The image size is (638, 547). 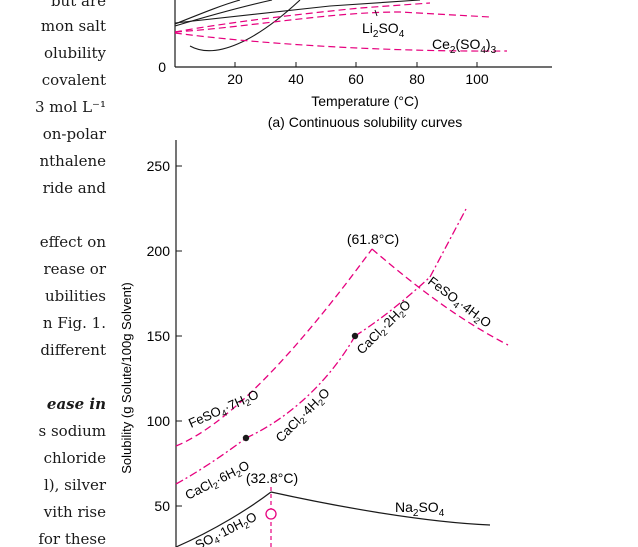 What do you see at coordinates (72, 242) in the screenshot?
I see `text-line: effect on` at bounding box center [72, 242].